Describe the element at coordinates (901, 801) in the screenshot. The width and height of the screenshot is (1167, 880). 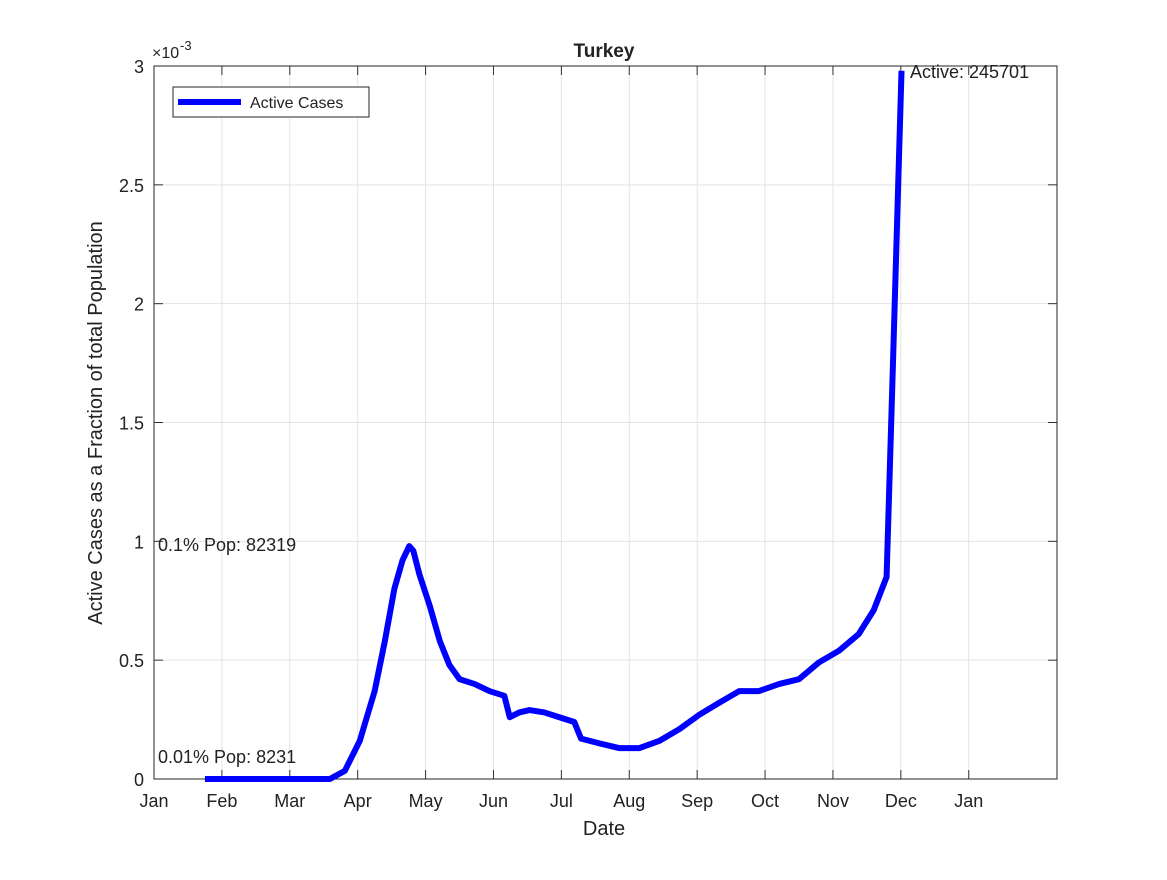
I see `x-tick-label: Dec` at that location.